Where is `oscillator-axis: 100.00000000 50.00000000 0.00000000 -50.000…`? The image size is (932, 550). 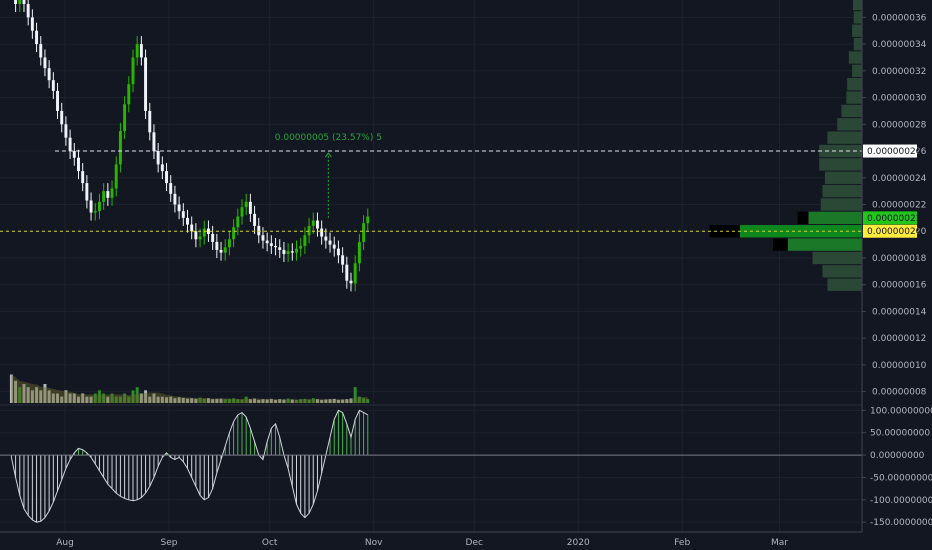
oscillator-axis: 100.00000000 50.00000000 0.00000000 -50.000… is located at coordinates (897, 467).